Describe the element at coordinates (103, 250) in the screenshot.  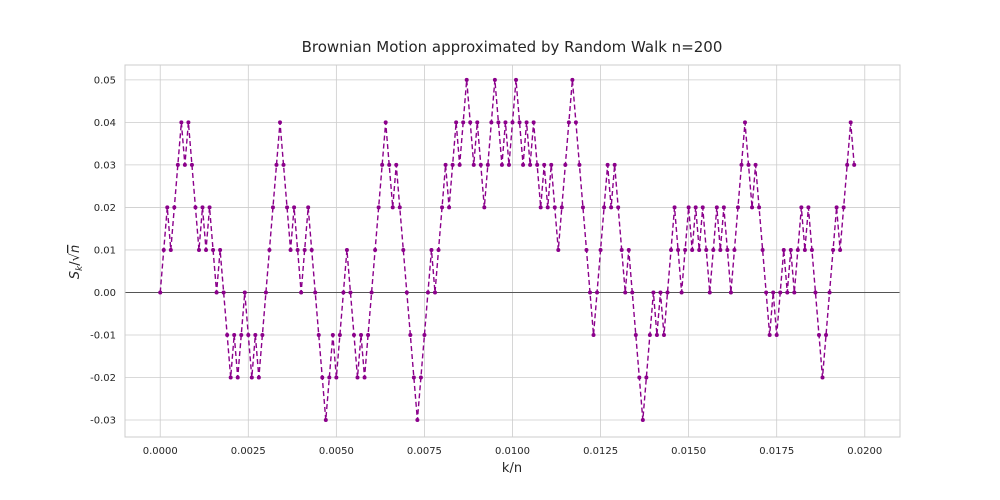
I see `y-tick-labels: -0.03 -0.02 -0.01 0.00 0.01 0.02 0.03 0.04 0.05` at that location.